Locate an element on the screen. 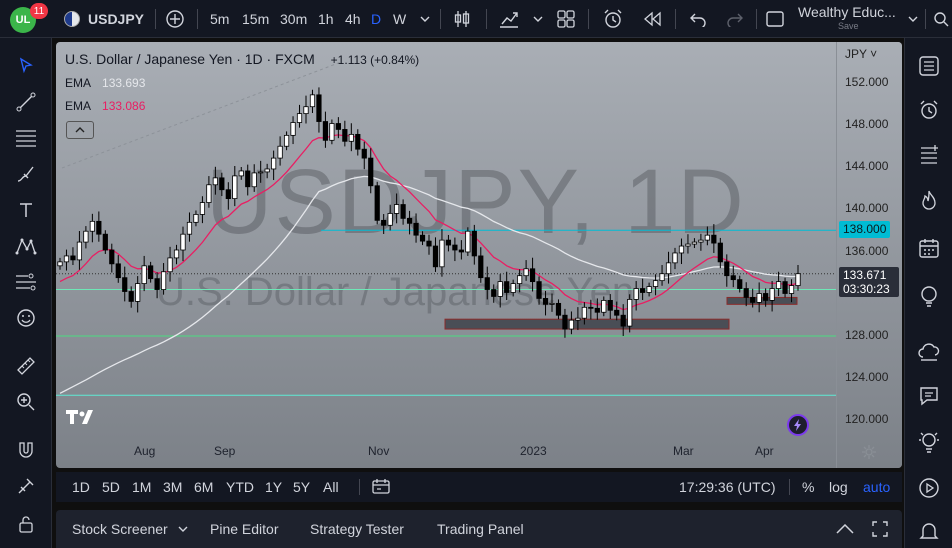 The height and width of the screenshot is (548, 952). interval-d: D is located at coordinates (376, 19).